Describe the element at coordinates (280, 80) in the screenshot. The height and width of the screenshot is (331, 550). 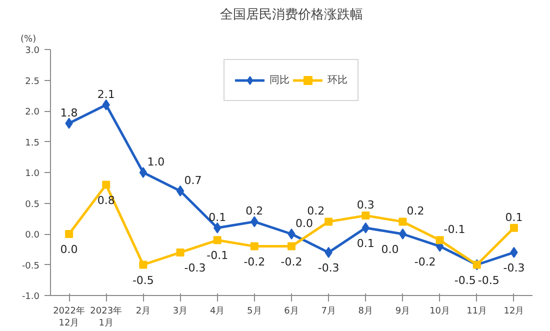
I see `legend-label: 同比` at that location.